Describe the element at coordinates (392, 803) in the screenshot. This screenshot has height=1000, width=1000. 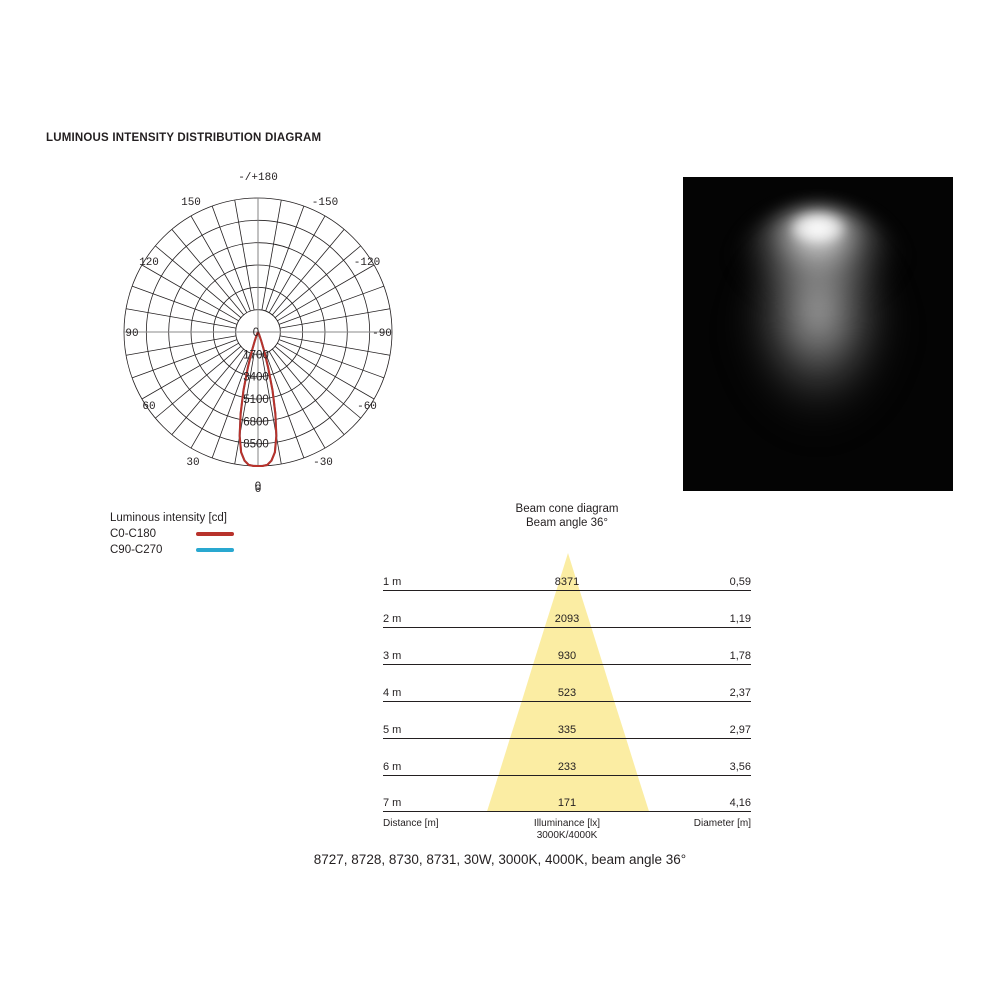
I see `cell-distance: 7 m` at that location.